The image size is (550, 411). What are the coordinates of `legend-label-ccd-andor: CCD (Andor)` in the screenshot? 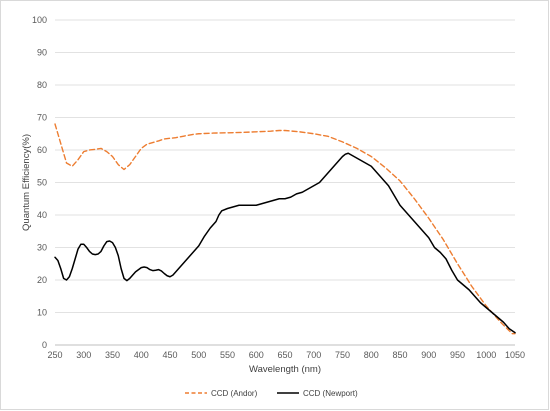 It's located at (234, 393).